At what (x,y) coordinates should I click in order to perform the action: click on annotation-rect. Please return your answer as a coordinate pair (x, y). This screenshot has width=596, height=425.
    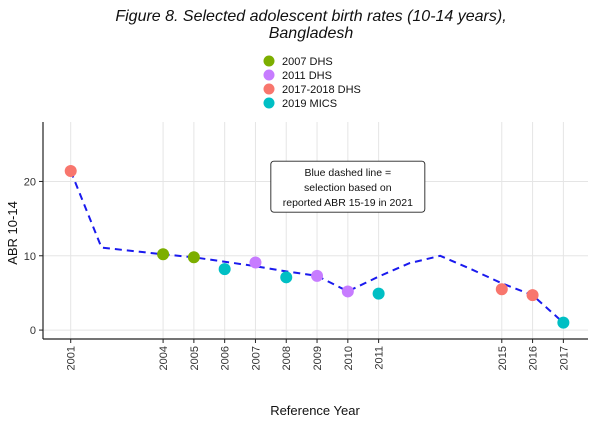
    Looking at the image, I should click on (348, 186).